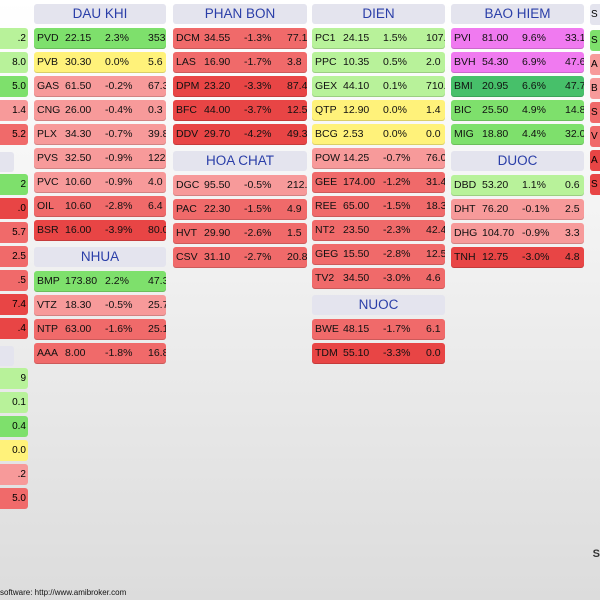 The image size is (600, 600). What do you see at coordinates (157, 230) in the screenshot?
I see `stock-volume: 80.0` at bounding box center [157, 230].